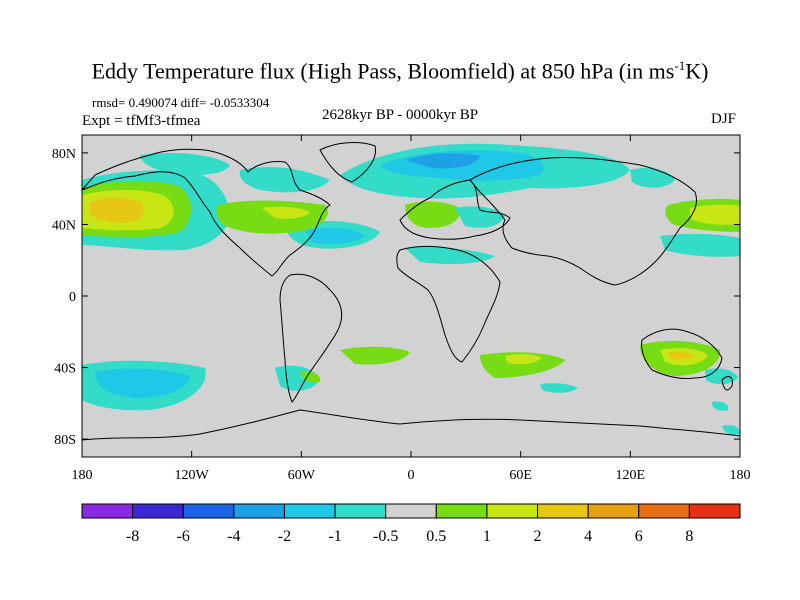  I want to click on europe-coast, so click(455, 209).